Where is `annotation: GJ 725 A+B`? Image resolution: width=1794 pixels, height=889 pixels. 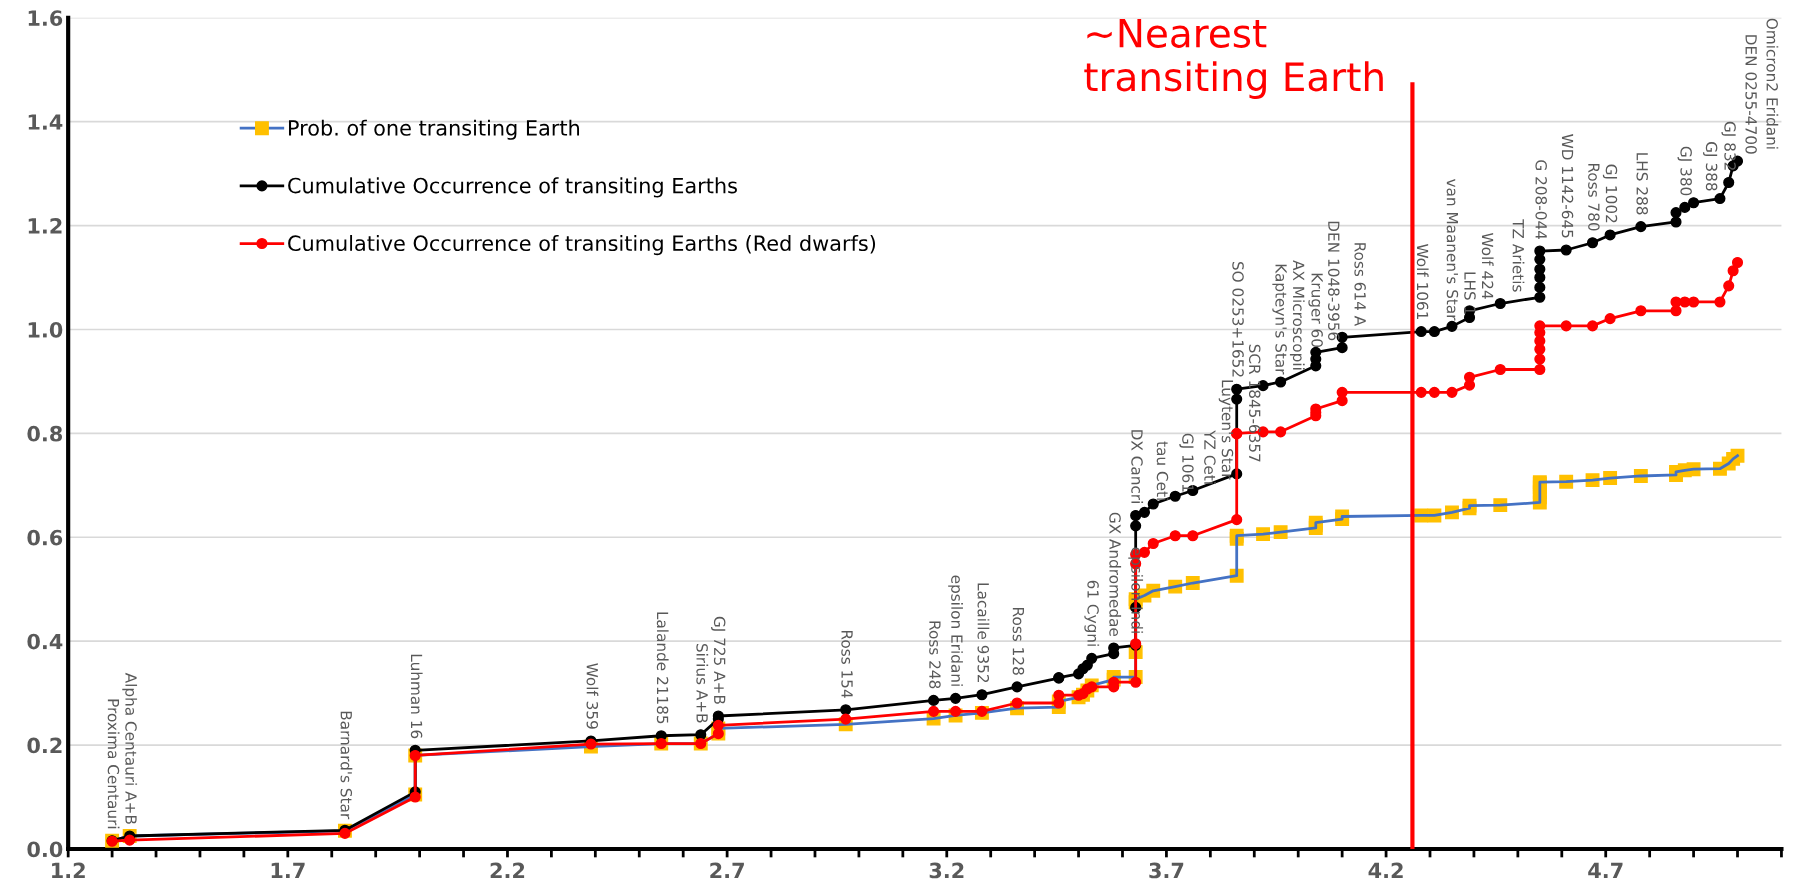 annotation: GJ 725 A+B is located at coordinates (718, 660).